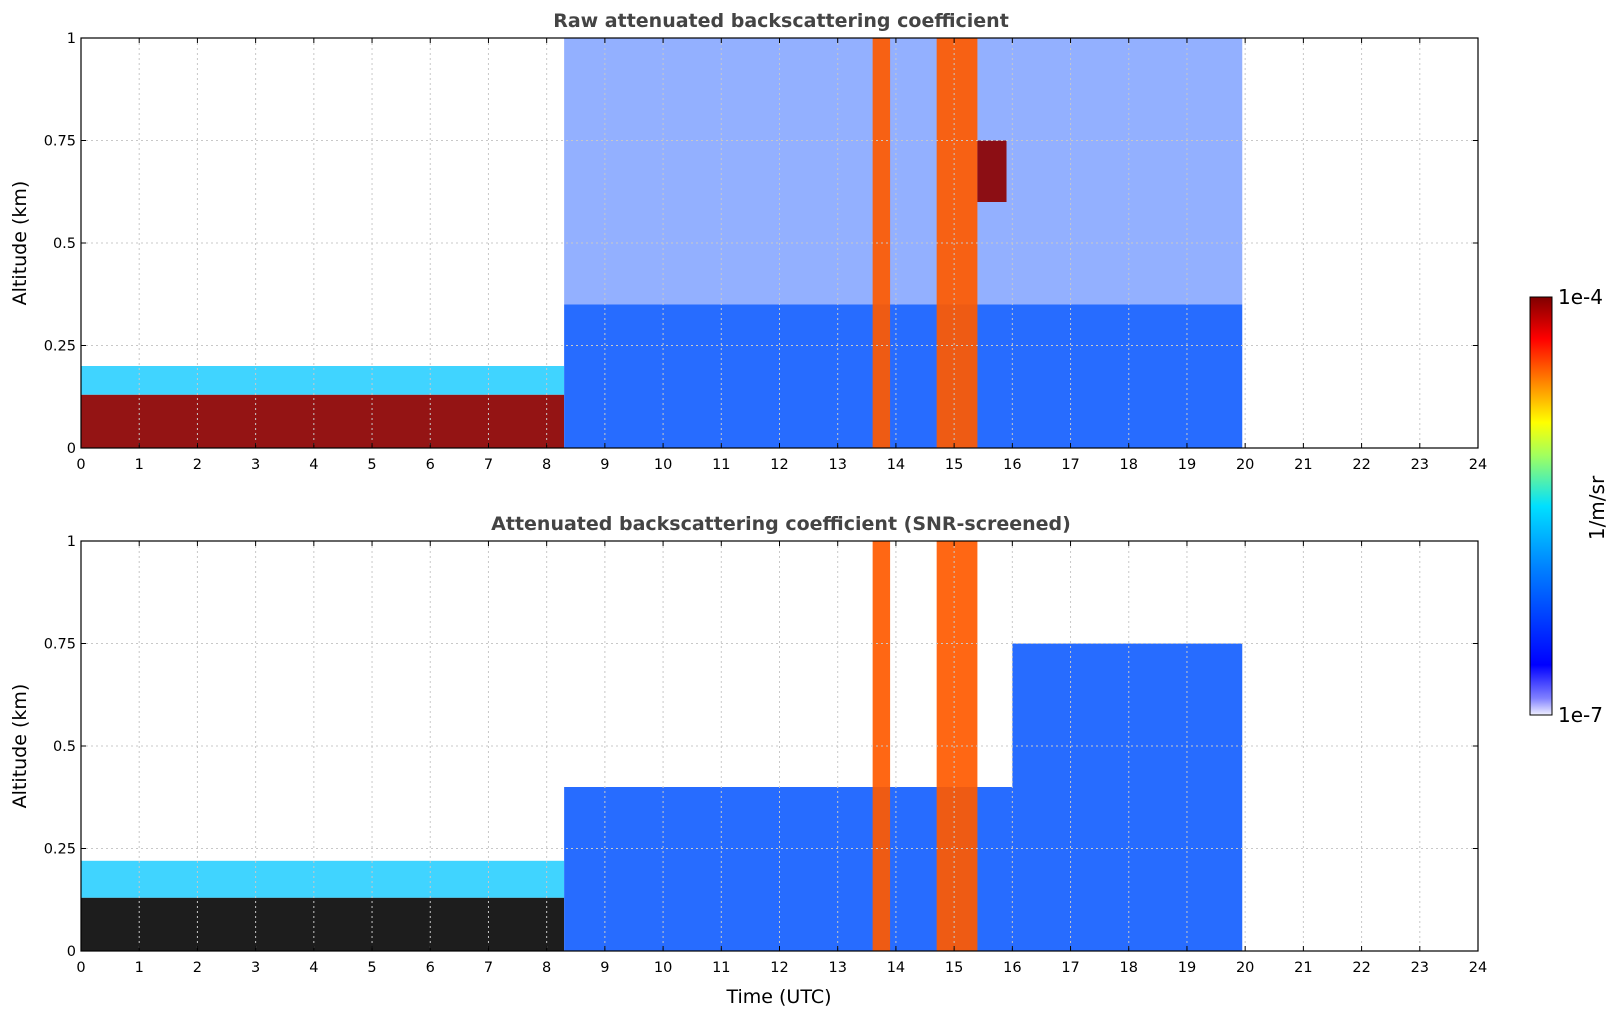 The width and height of the screenshot is (1621, 1020). What do you see at coordinates (778, 997) in the screenshot?
I see `x-axis-label: Time (UTC)` at bounding box center [778, 997].